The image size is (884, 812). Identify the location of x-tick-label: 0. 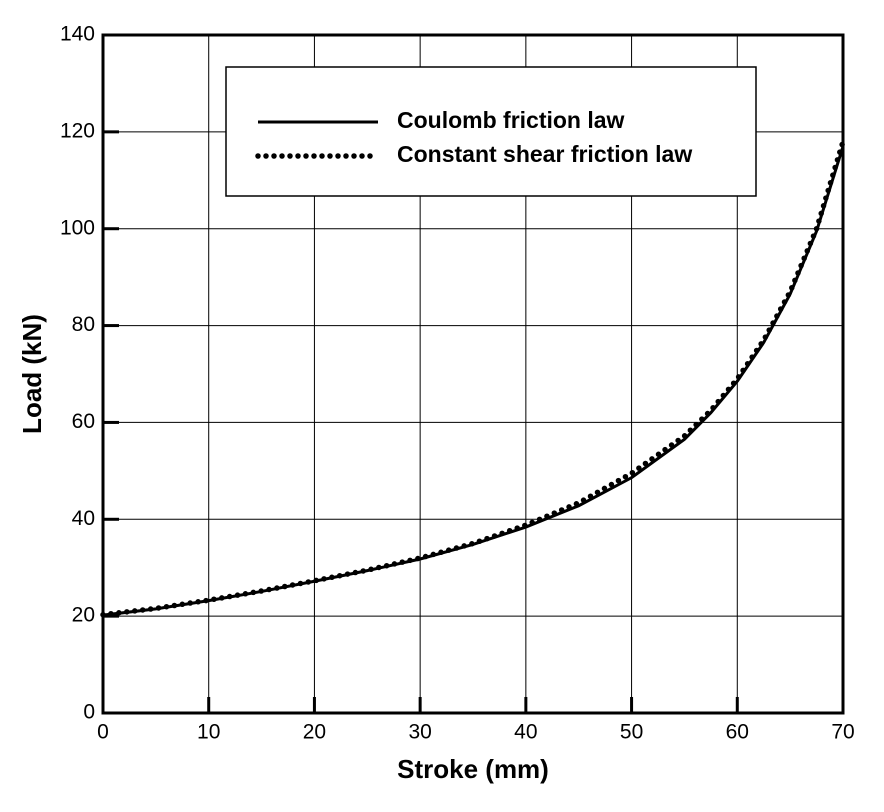
(103, 732).